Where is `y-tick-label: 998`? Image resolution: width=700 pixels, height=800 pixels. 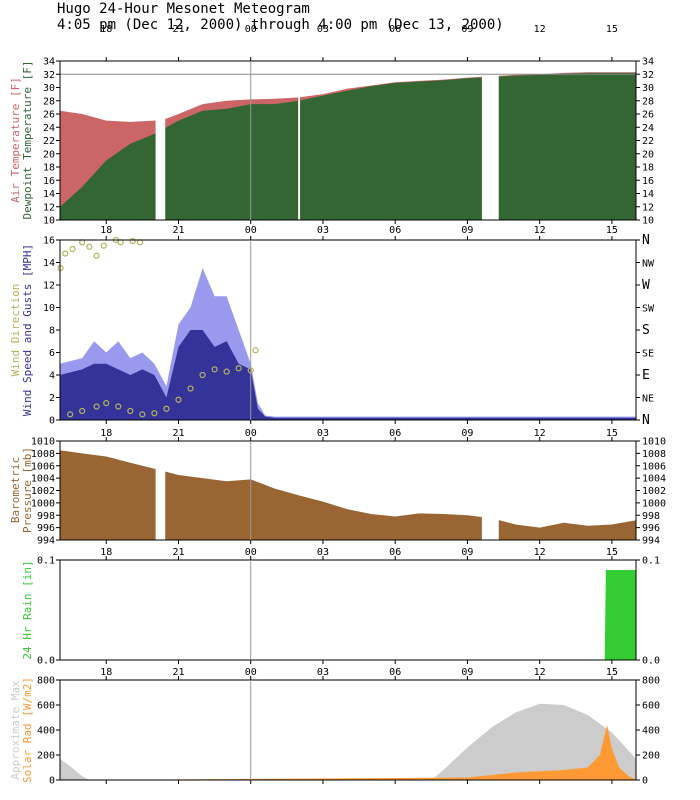
y-tick-label: 998 is located at coordinates (46, 516).